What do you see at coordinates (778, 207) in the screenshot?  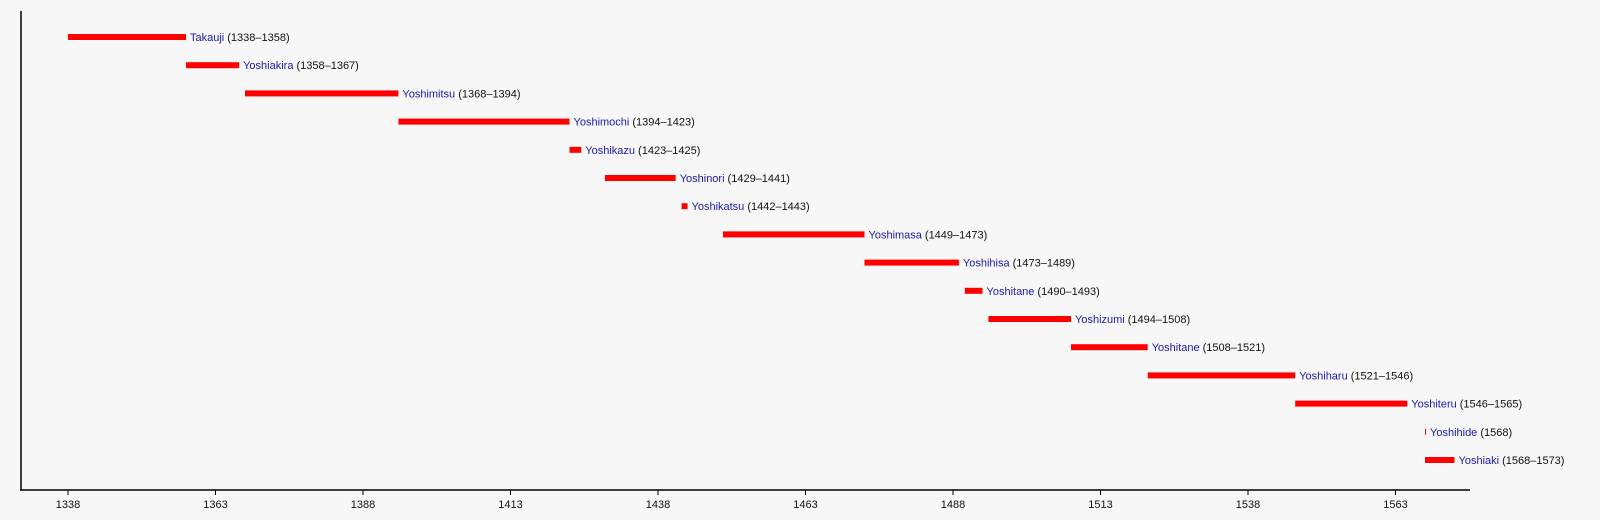 I see `reign-years: (1442–1443)` at bounding box center [778, 207].